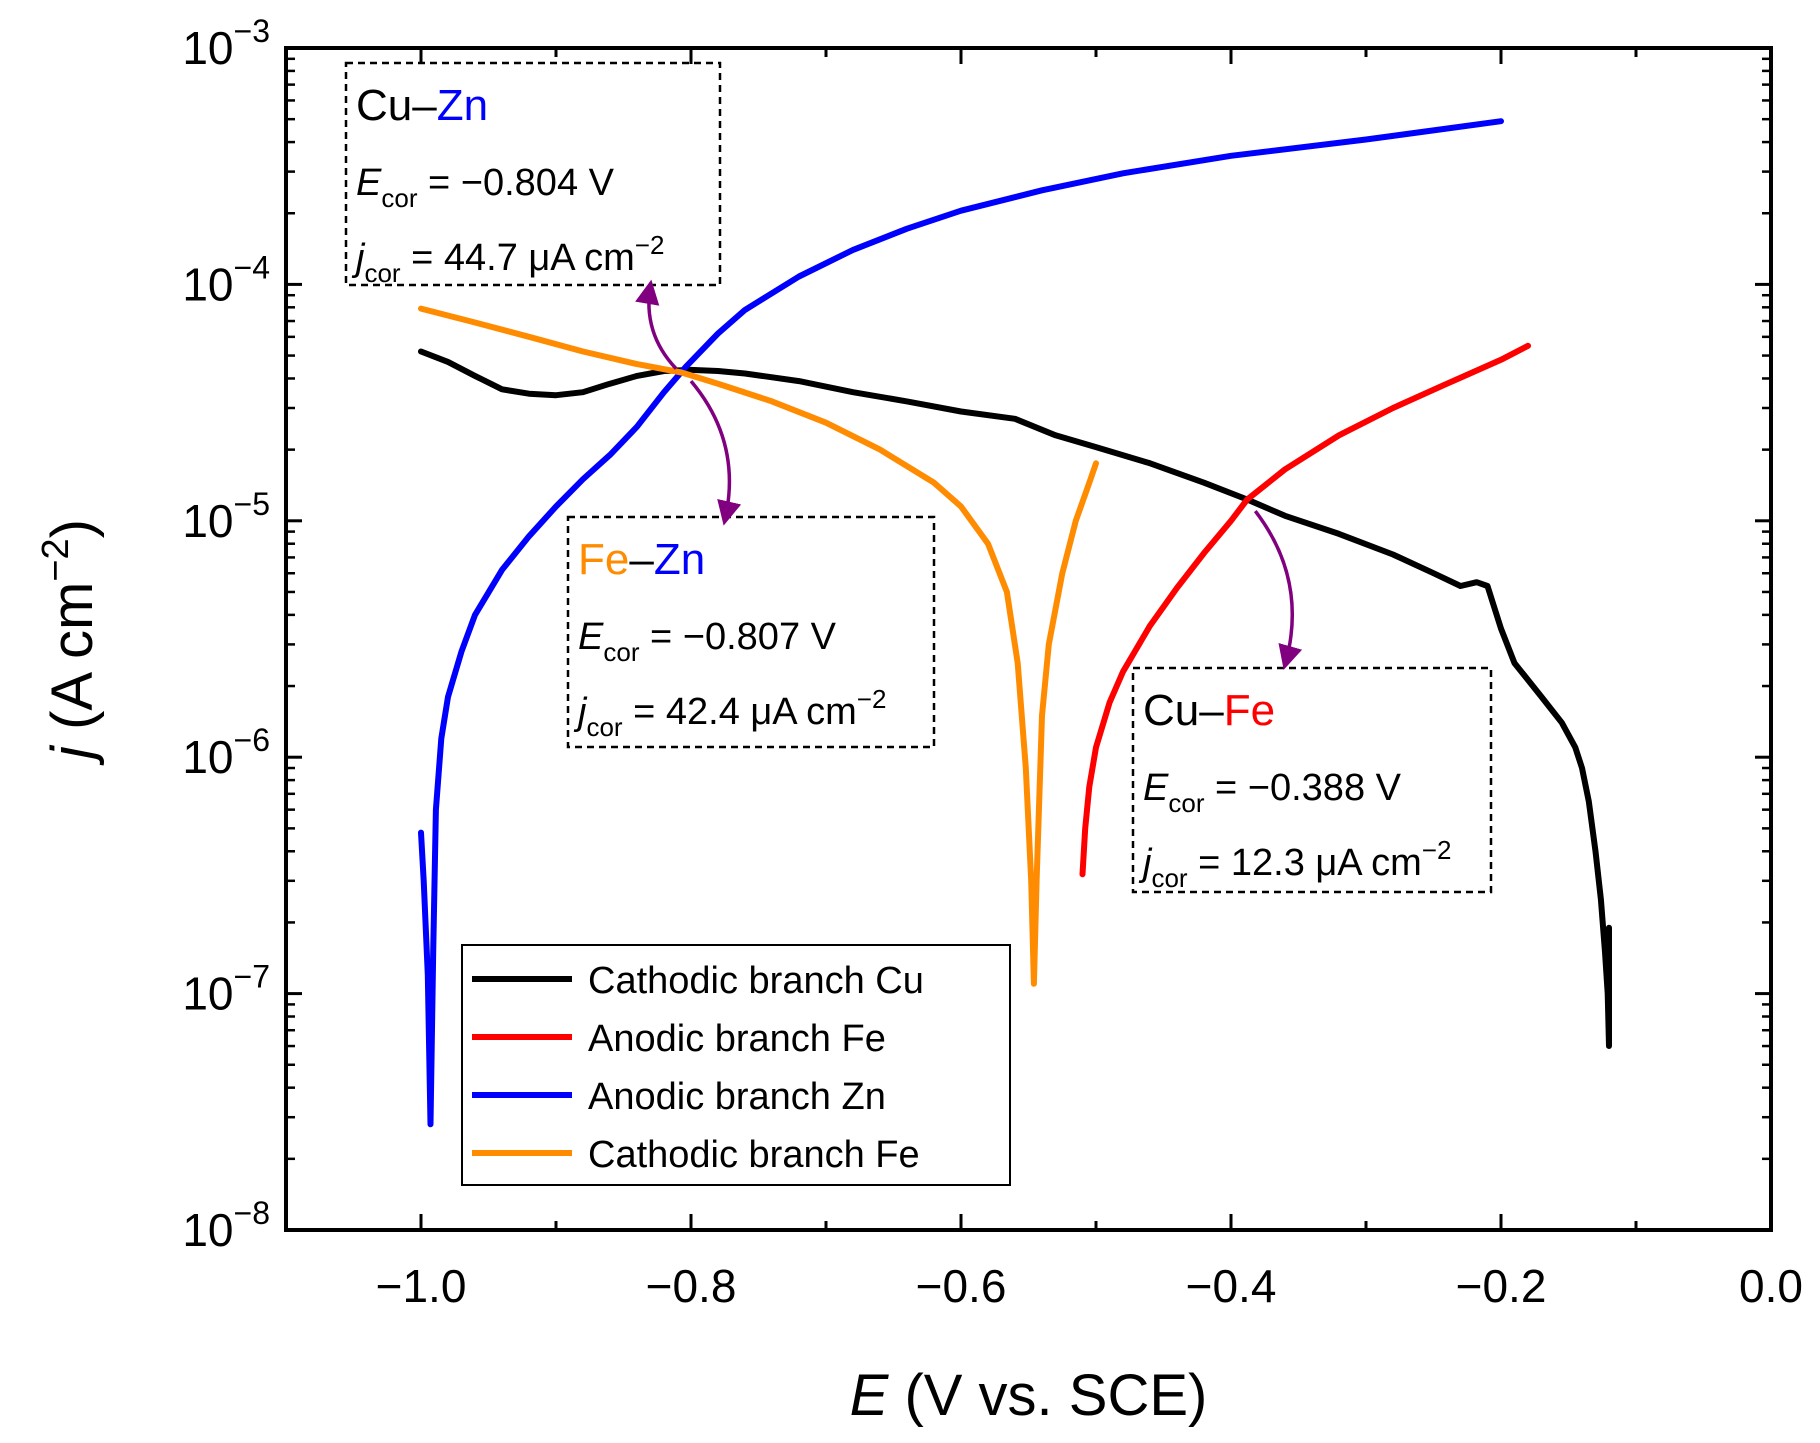 The image size is (1820, 1443). Describe the element at coordinates (870, 1395) in the screenshot. I see `x-axis-var: E` at that location.